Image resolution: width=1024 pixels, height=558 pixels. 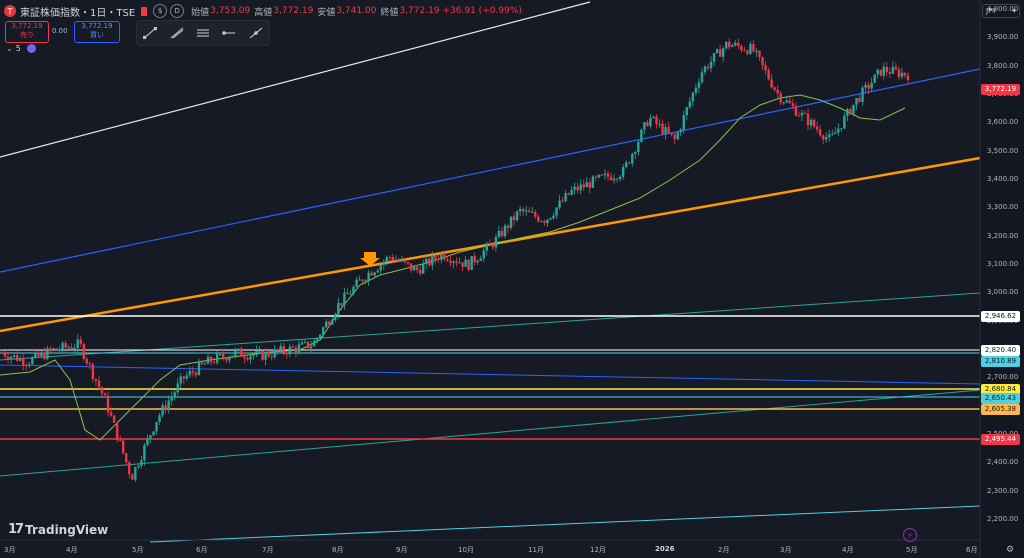 I want to click on close-value: 3,772.19, so click(x=419, y=11).